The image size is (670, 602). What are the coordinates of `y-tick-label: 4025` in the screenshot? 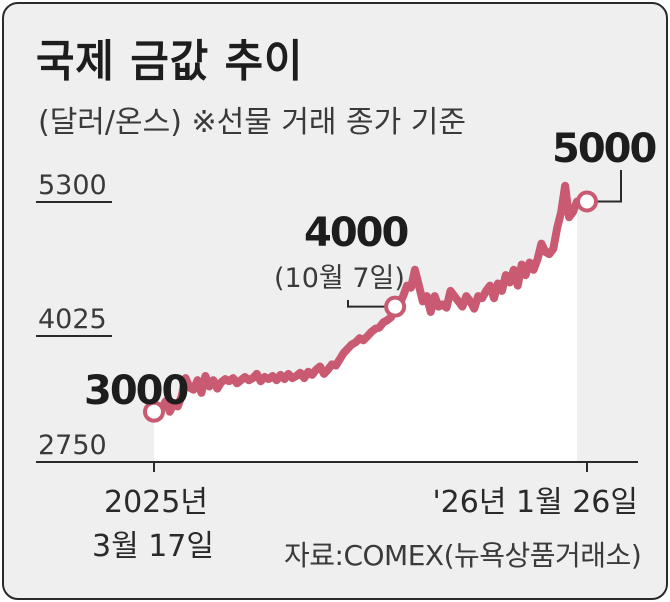 It's located at (72, 319).